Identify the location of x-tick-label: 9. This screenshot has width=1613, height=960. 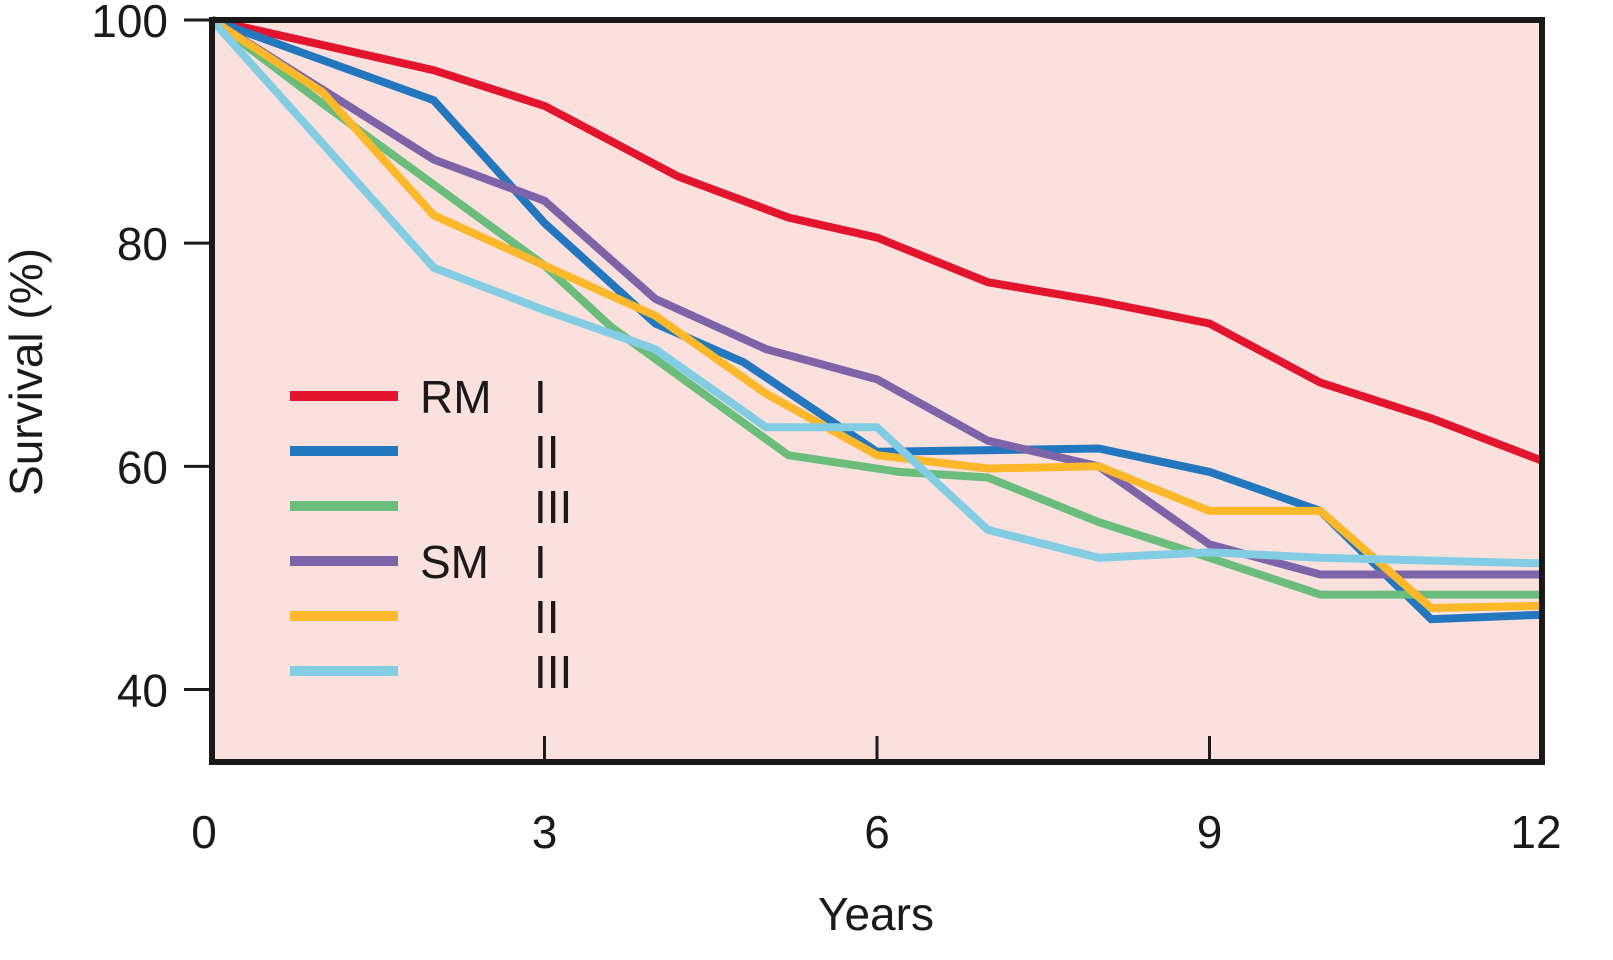
(1210, 832).